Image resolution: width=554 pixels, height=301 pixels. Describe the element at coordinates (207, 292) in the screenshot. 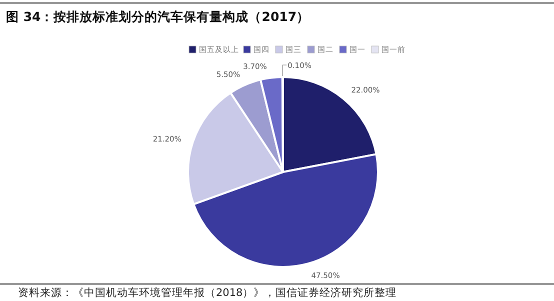

I see `text: 资料来源：《中国机动车环境管理年报（2018）》，国信证券经济研究所整理` at that location.